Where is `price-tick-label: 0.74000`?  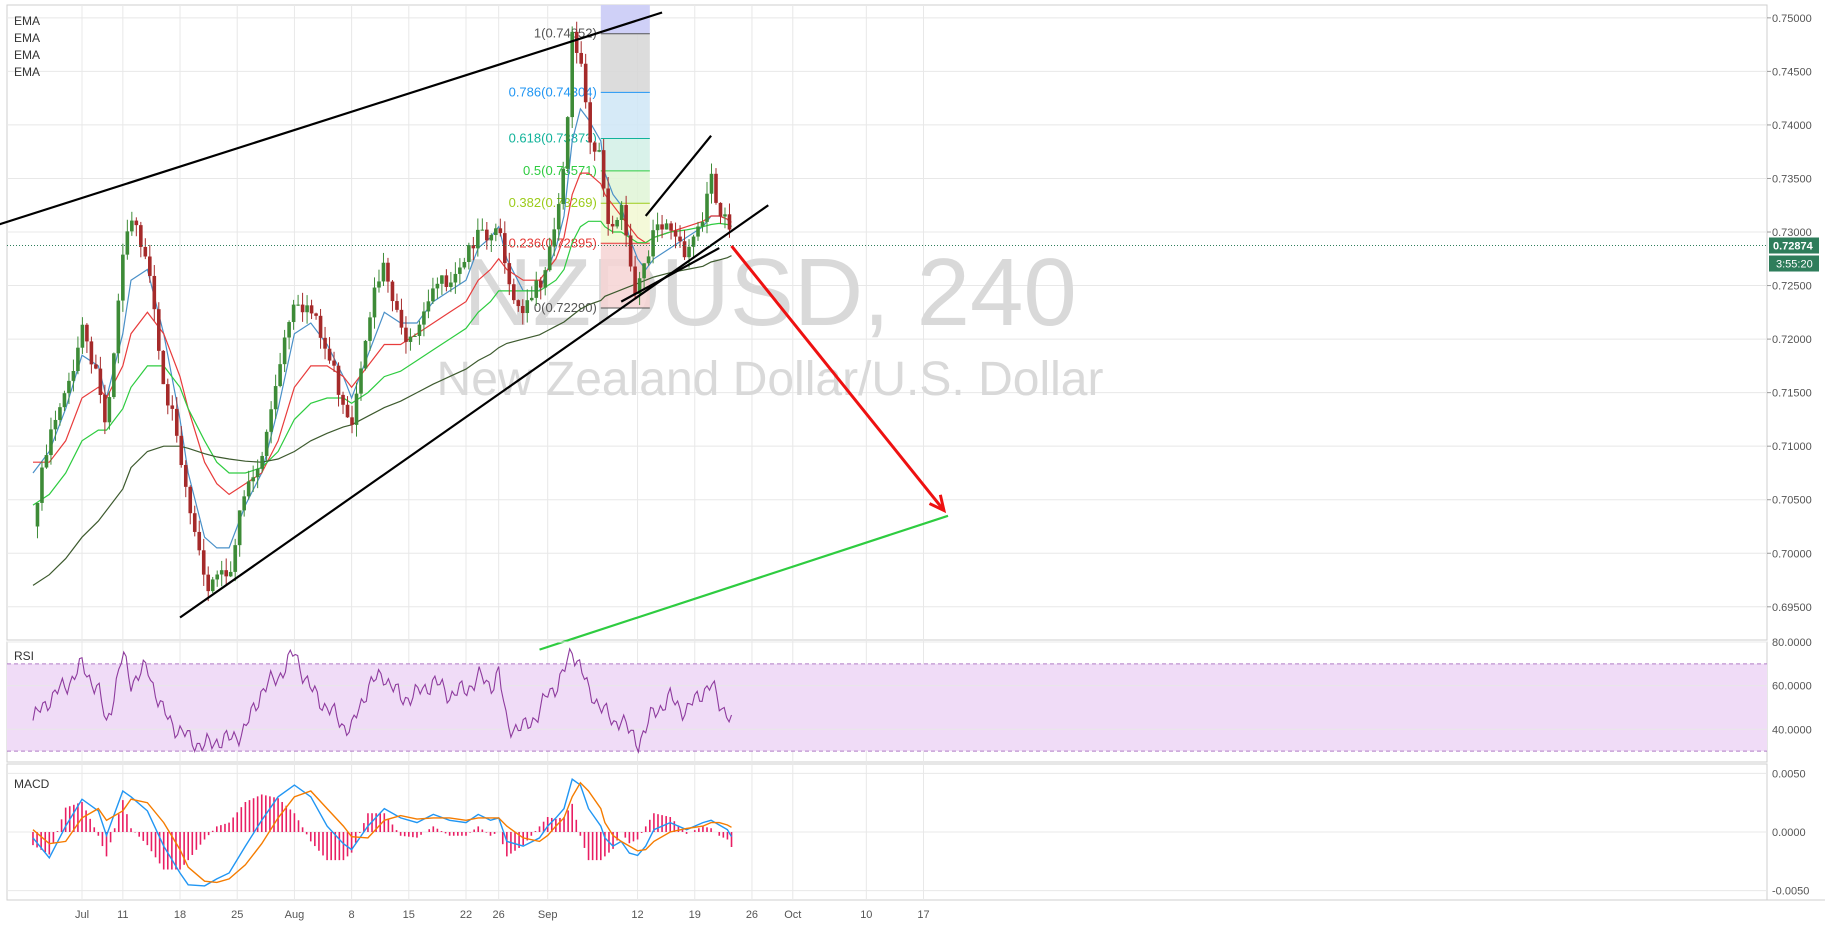
price-tick-label: 0.74000 is located at coordinates (1792, 126).